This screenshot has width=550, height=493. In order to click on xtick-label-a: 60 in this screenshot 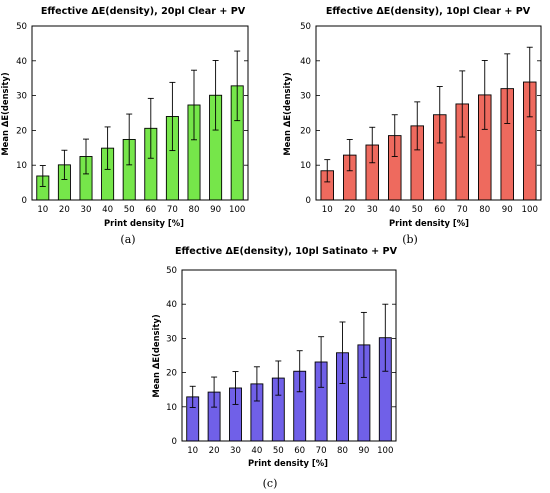, I will do `click(150, 210)`.